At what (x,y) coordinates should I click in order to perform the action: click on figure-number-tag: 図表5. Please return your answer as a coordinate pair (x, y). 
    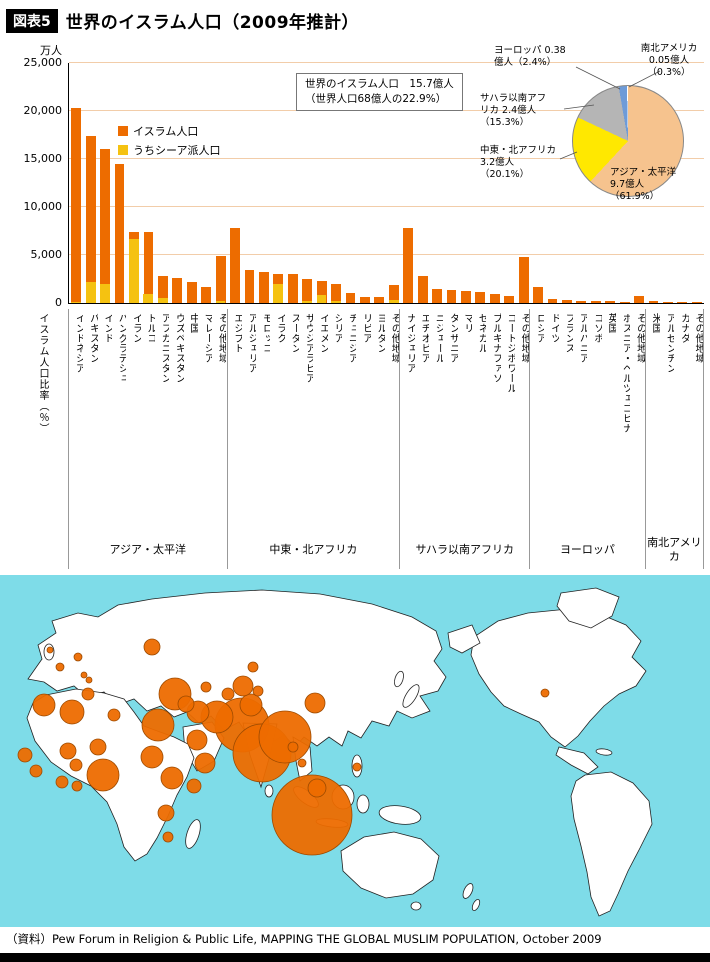
    Looking at the image, I should click on (32, 20).